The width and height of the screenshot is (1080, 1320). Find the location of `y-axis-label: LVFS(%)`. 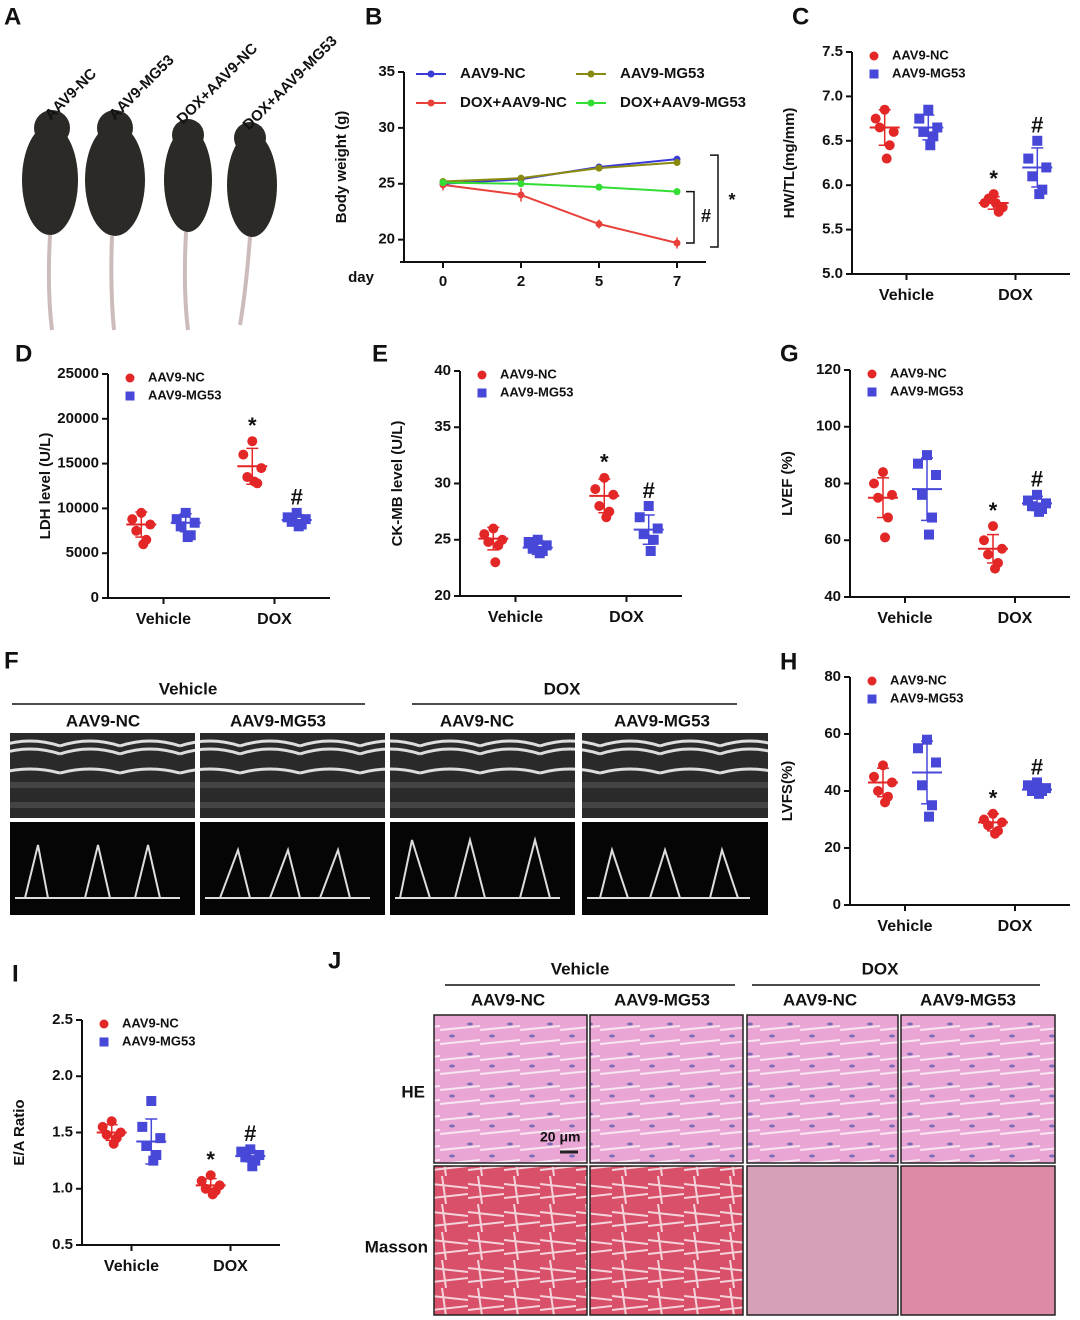

y-axis-label: LVFS(%) is located at coordinates (787, 791).